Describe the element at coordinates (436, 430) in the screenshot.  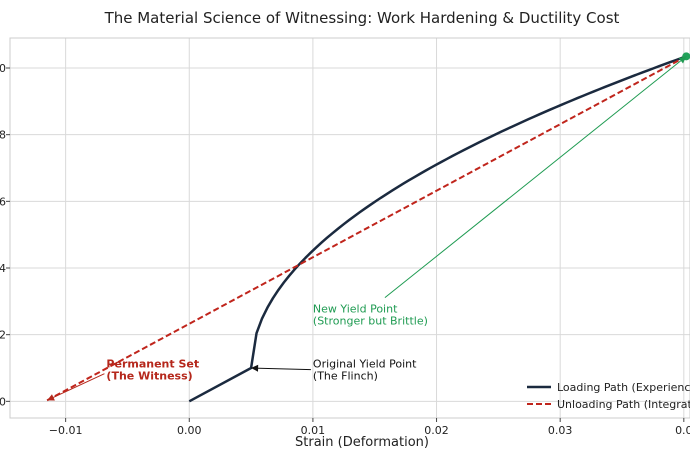
I see `x-tick-label: 0.02` at that location.